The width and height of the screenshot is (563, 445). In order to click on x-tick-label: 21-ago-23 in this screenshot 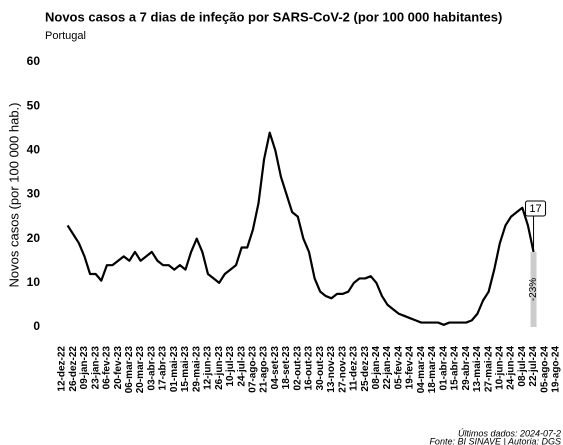, I will do `click(264, 369)`.